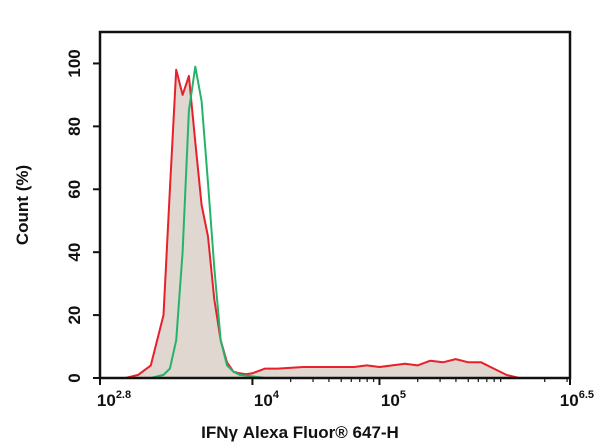 Image resolution: width=600 pixels, height=448 pixels. Describe the element at coordinates (74, 189) in the screenshot. I see `y-tick-label: 60` at that location.